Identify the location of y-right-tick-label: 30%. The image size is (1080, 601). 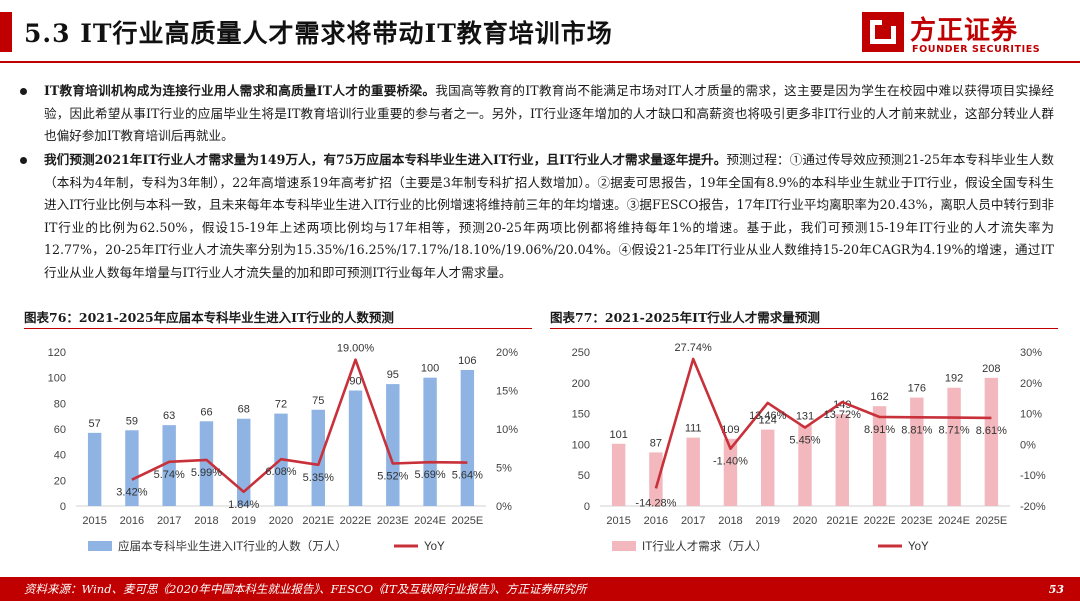
(1031, 353).